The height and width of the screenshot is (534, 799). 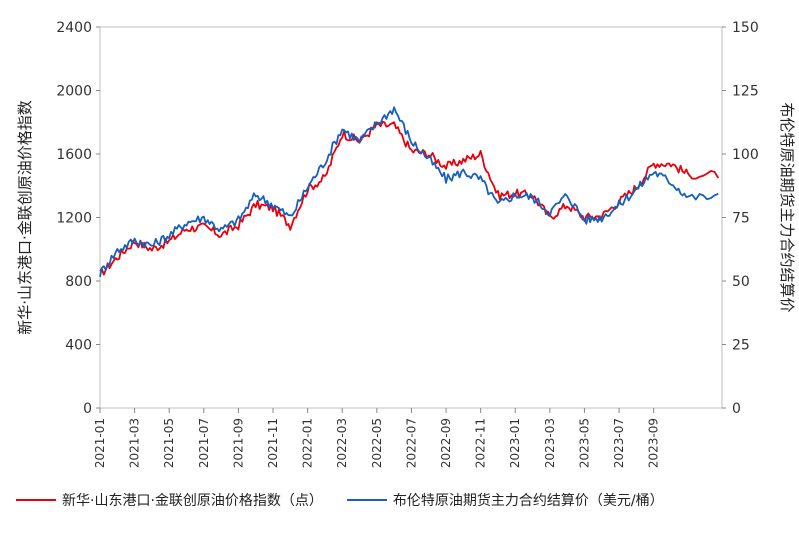 What do you see at coordinates (550, 443) in the screenshot?
I see `x-tick-label: 2023-03` at bounding box center [550, 443].